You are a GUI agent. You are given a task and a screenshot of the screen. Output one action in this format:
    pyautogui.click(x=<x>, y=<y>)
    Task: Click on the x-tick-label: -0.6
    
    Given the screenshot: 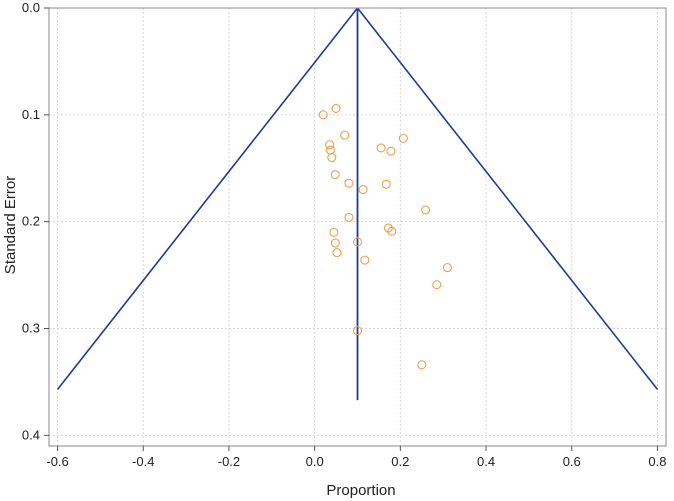 What is the action you would take?
    pyautogui.click(x=57, y=461)
    